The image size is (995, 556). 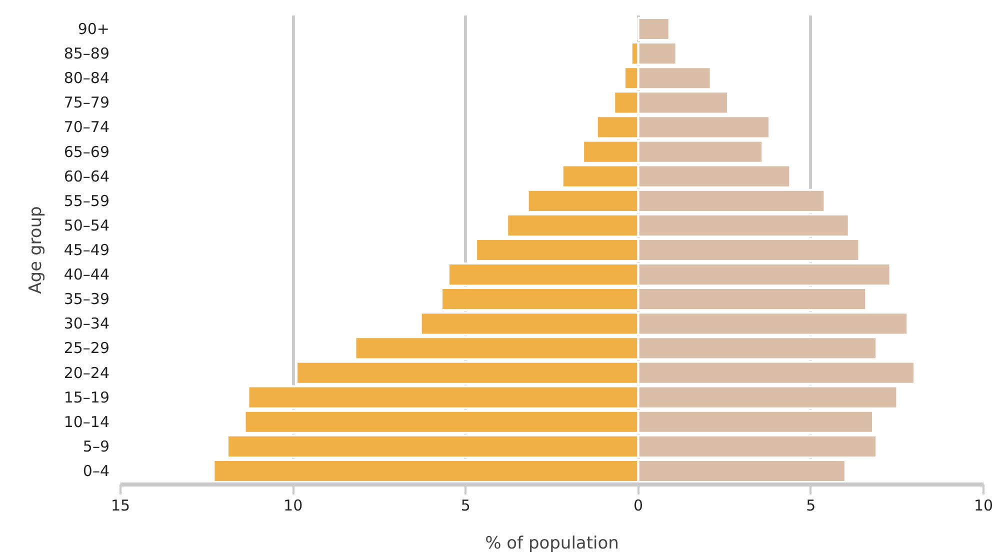 What do you see at coordinates (87, 201) in the screenshot?
I see `y-tick-label: 55–59` at bounding box center [87, 201].